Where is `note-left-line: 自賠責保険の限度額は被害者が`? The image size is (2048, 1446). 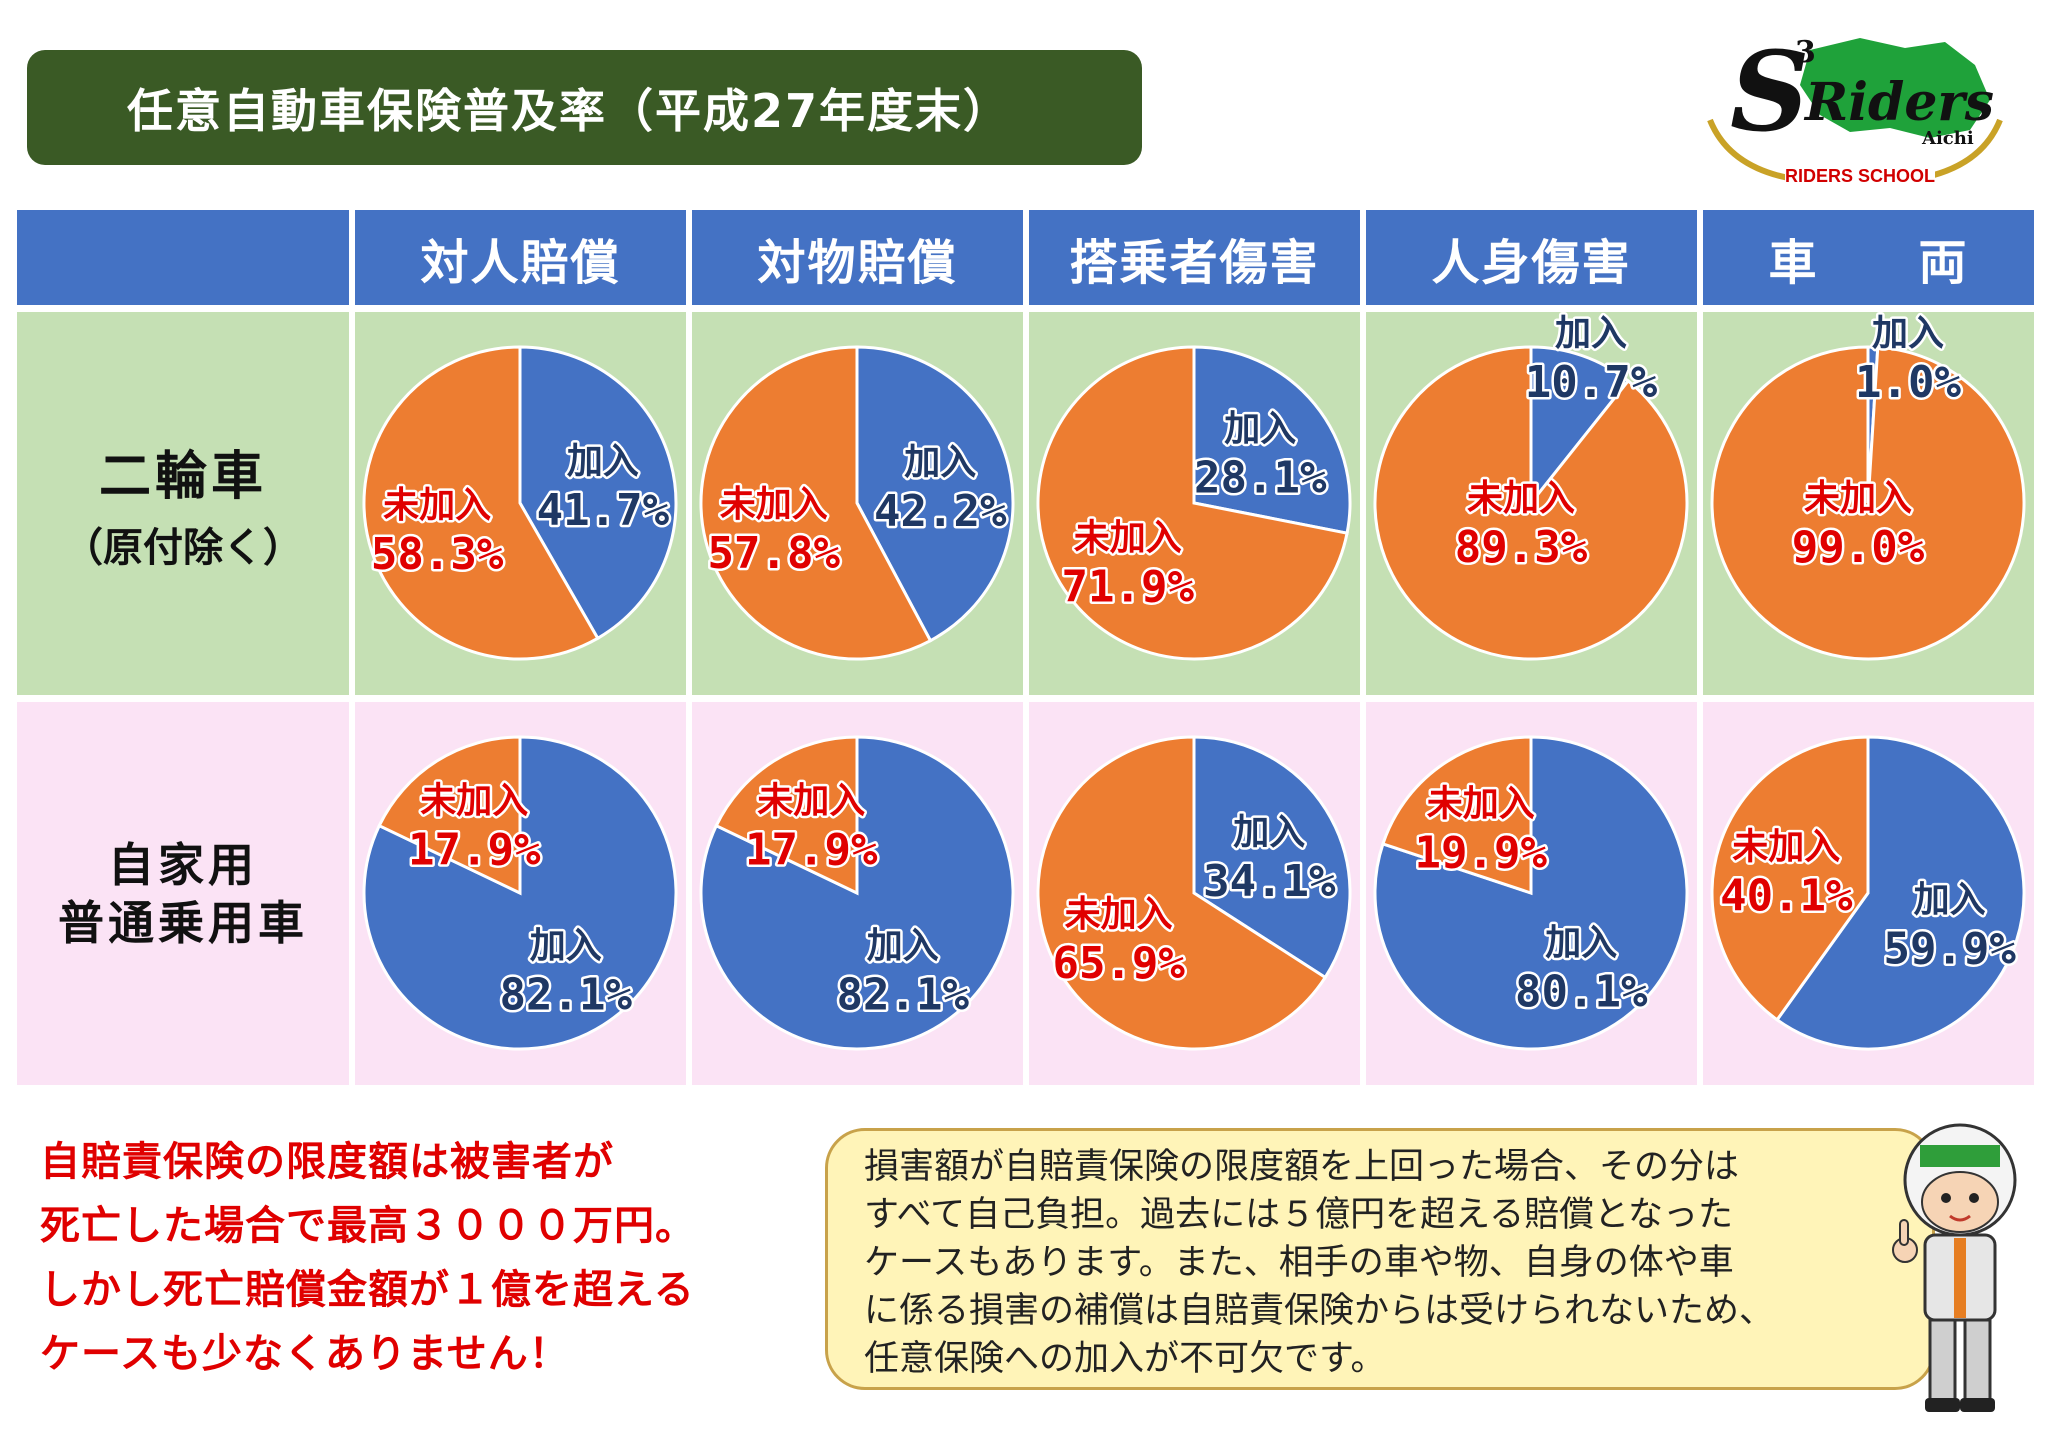 note-left-line: 自賠責保険の限度額は被害者が is located at coordinates (327, 1162).